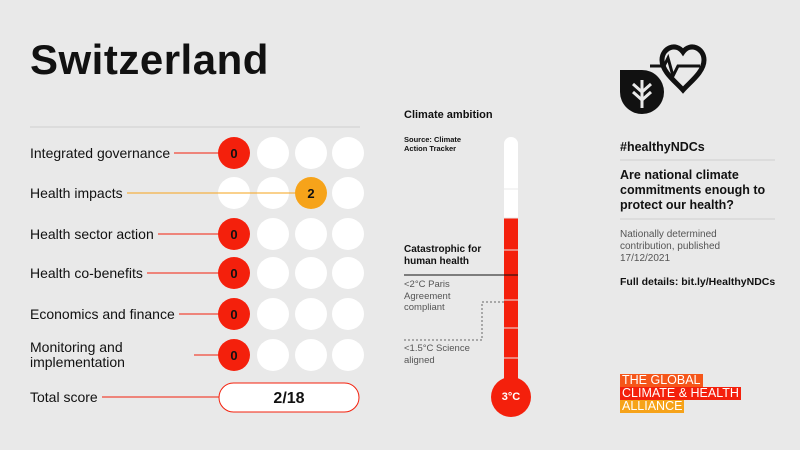 The image size is (800, 450). Describe the element at coordinates (149, 59) in the screenshot. I see `country-title: Switzerland` at that location.